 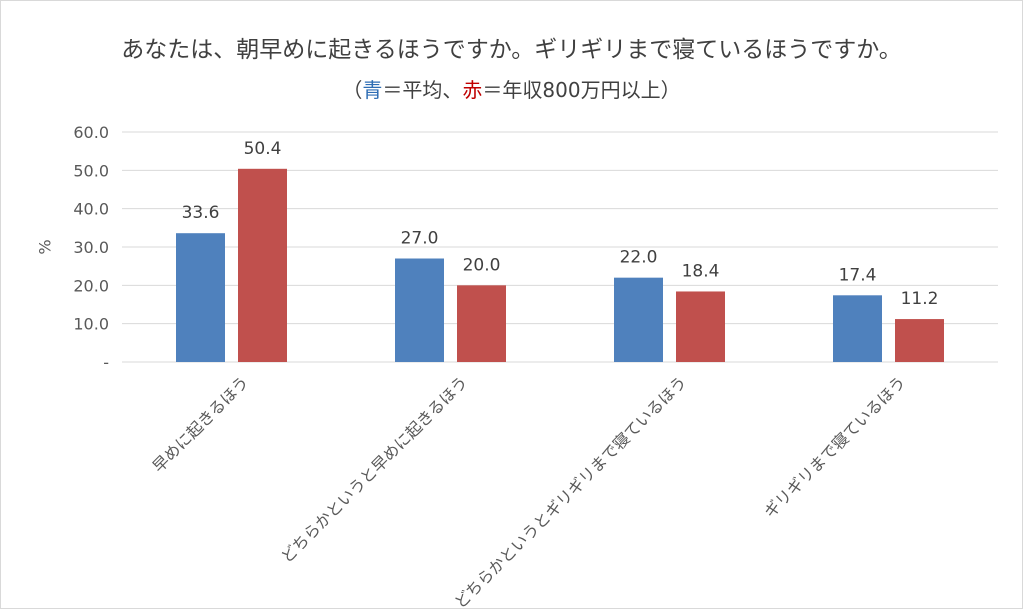 I want to click on x-tick-label: どちらかというと早めに起きるほう, so click(x=374, y=469).